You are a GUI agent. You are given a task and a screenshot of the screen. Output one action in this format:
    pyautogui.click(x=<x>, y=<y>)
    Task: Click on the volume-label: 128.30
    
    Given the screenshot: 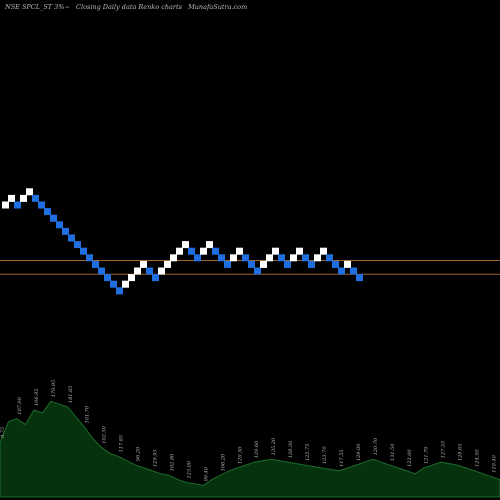 What is the action you would take?
    pyautogui.click(x=291, y=449)
    